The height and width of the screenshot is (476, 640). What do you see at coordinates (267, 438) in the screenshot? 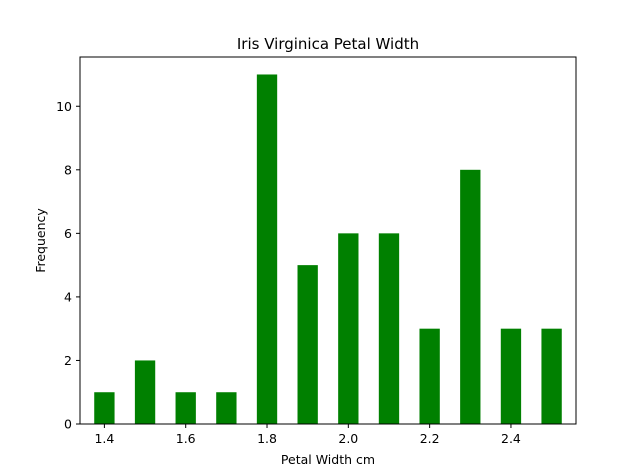
I see `x-tick-label: 1.8` at bounding box center [267, 438].